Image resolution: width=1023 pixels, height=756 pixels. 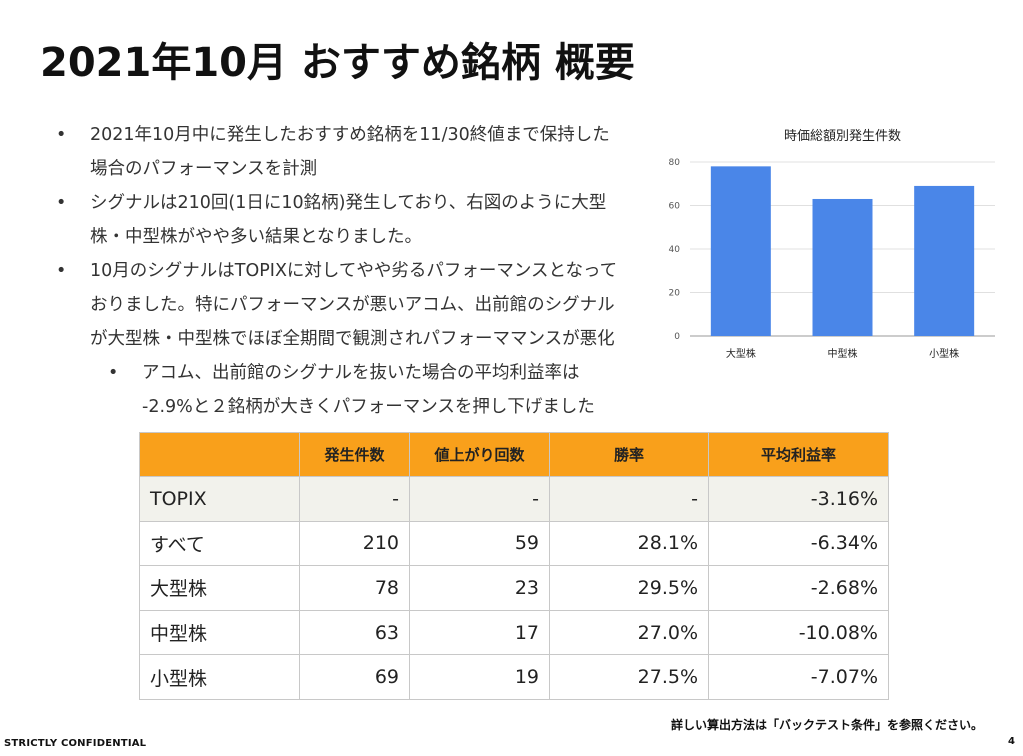 I want to click on bar-chart: 時価総額別発生件数 0 20 40 60 80 大型株 中型株 小型株, so click(x=832, y=250).